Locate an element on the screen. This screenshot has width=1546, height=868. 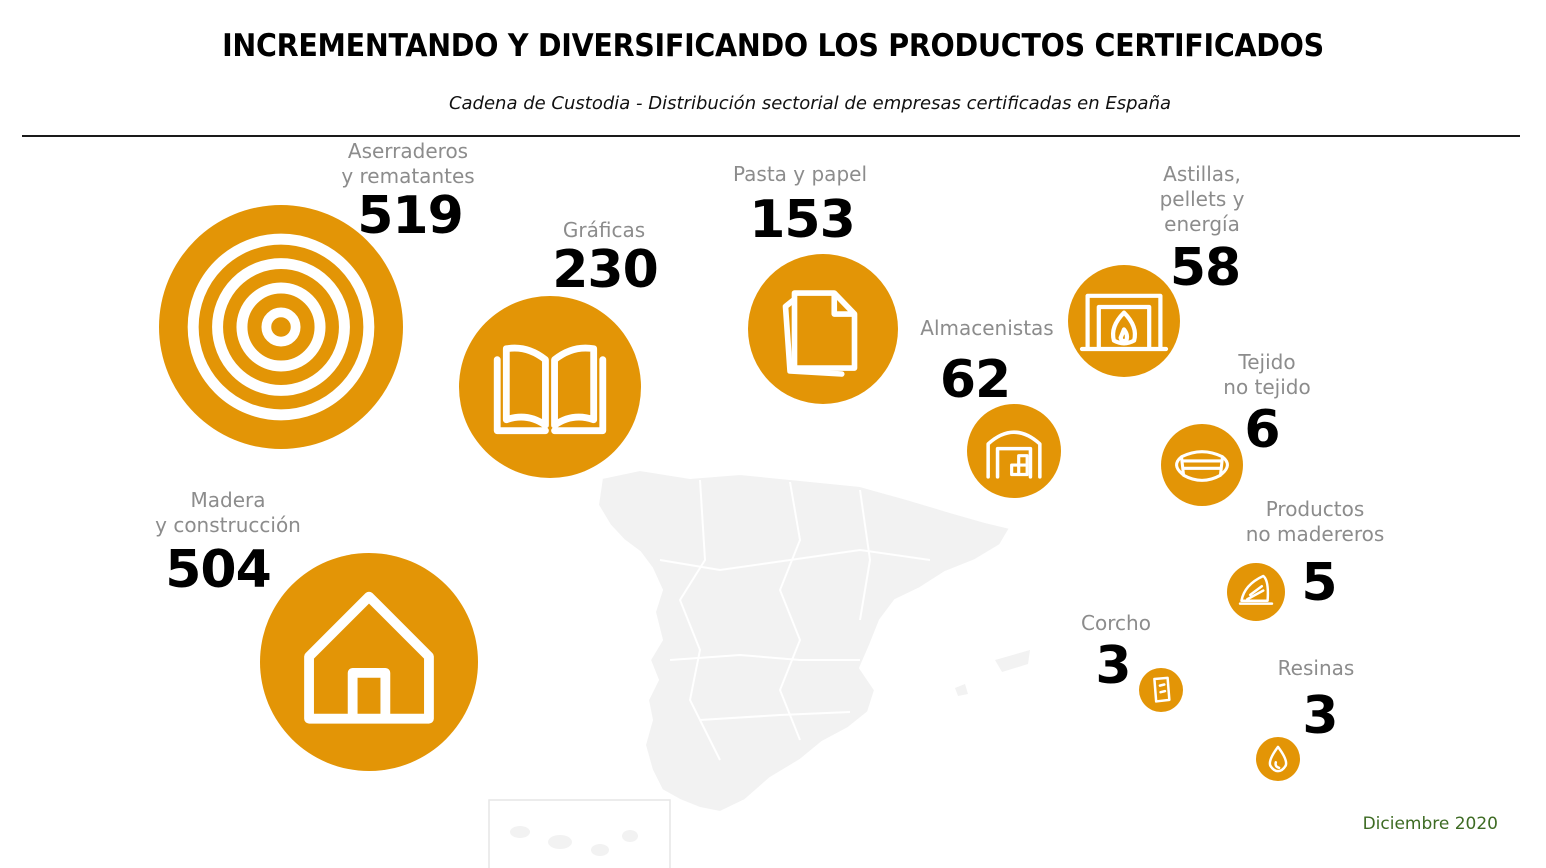
warehouse-icon is located at coordinates (1014, 454).